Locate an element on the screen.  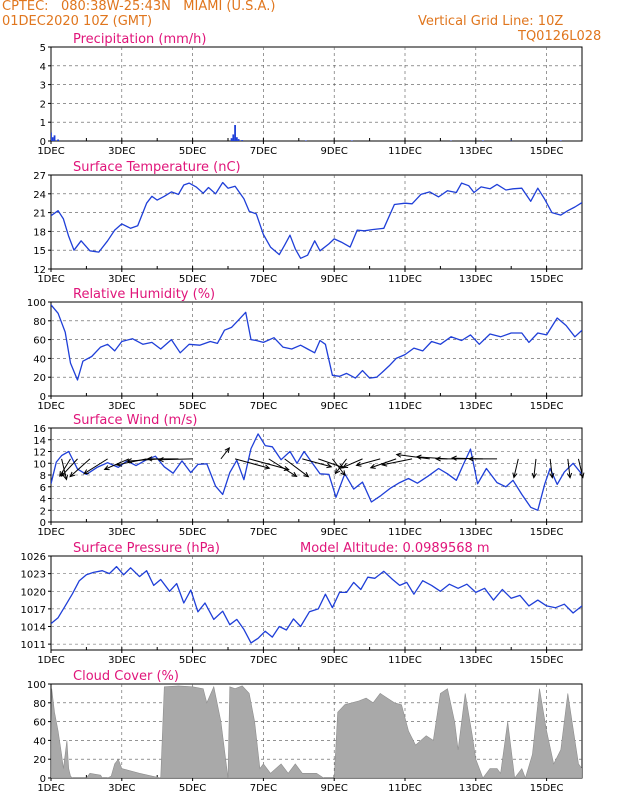
panel-data-cloud is located at coordinates (316, 731).